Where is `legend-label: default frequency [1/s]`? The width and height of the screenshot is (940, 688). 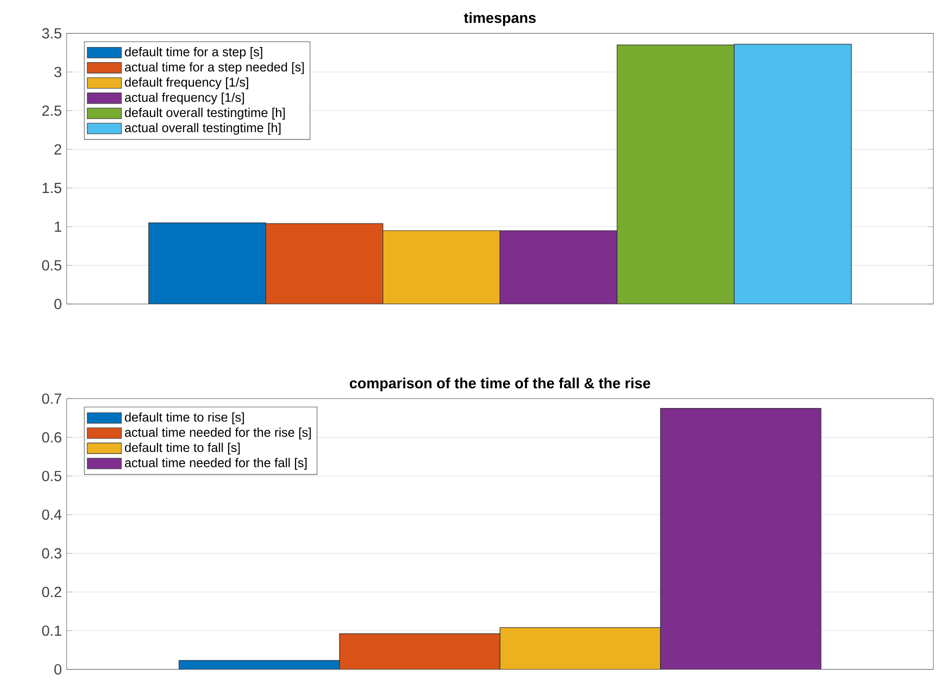 legend-label: default frequency [1/s] is located at coordinates (186, 83).